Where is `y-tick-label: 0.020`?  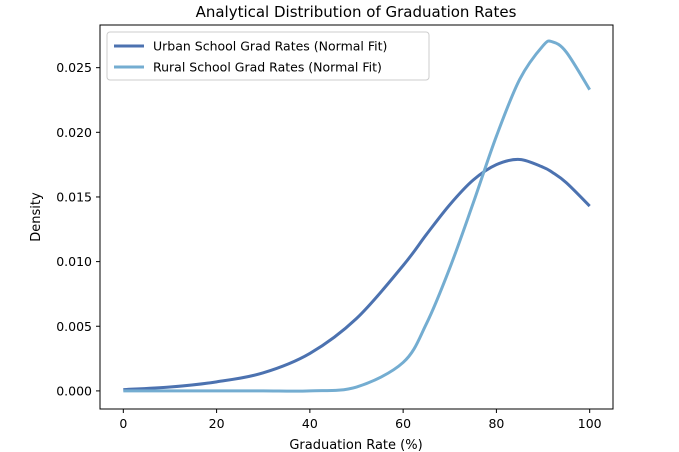 y-tick-label: 0.020 is located at coordinates (74, 132).